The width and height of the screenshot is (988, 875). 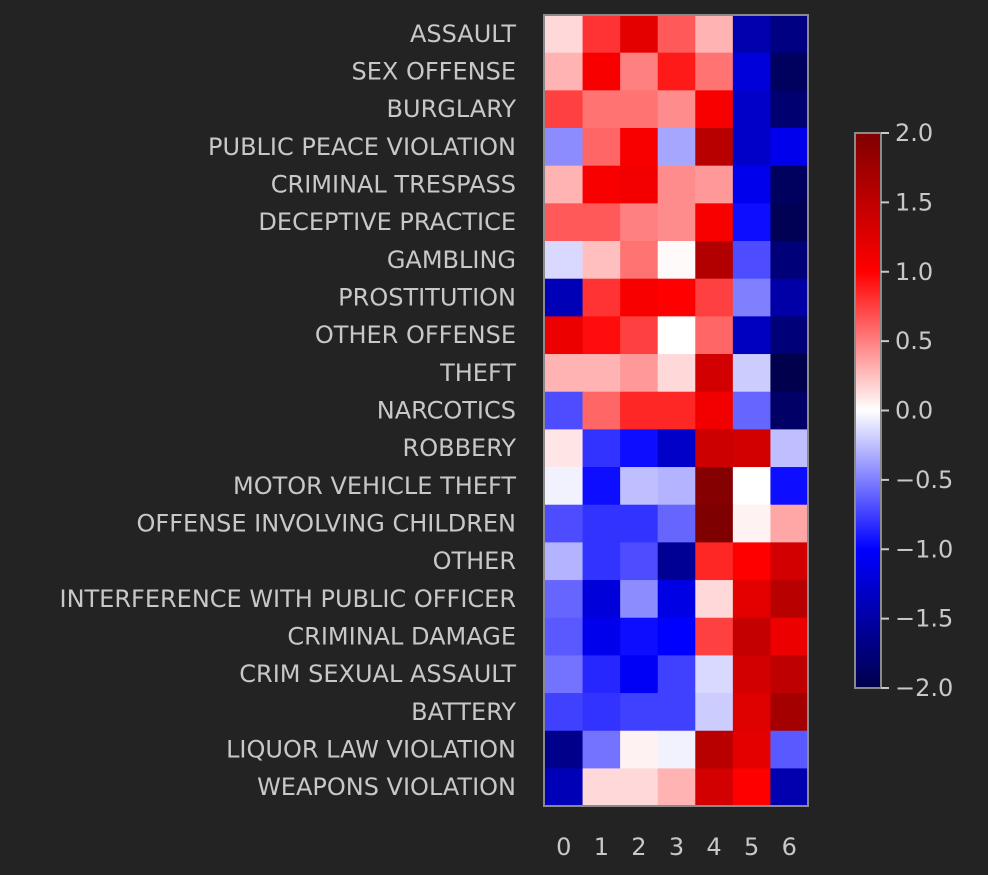 What do you see at coordinates (387, 222) in the screenshot?
I see `row-label: DECEPTIVE PRACTICE` at bounding box center [387, 222].